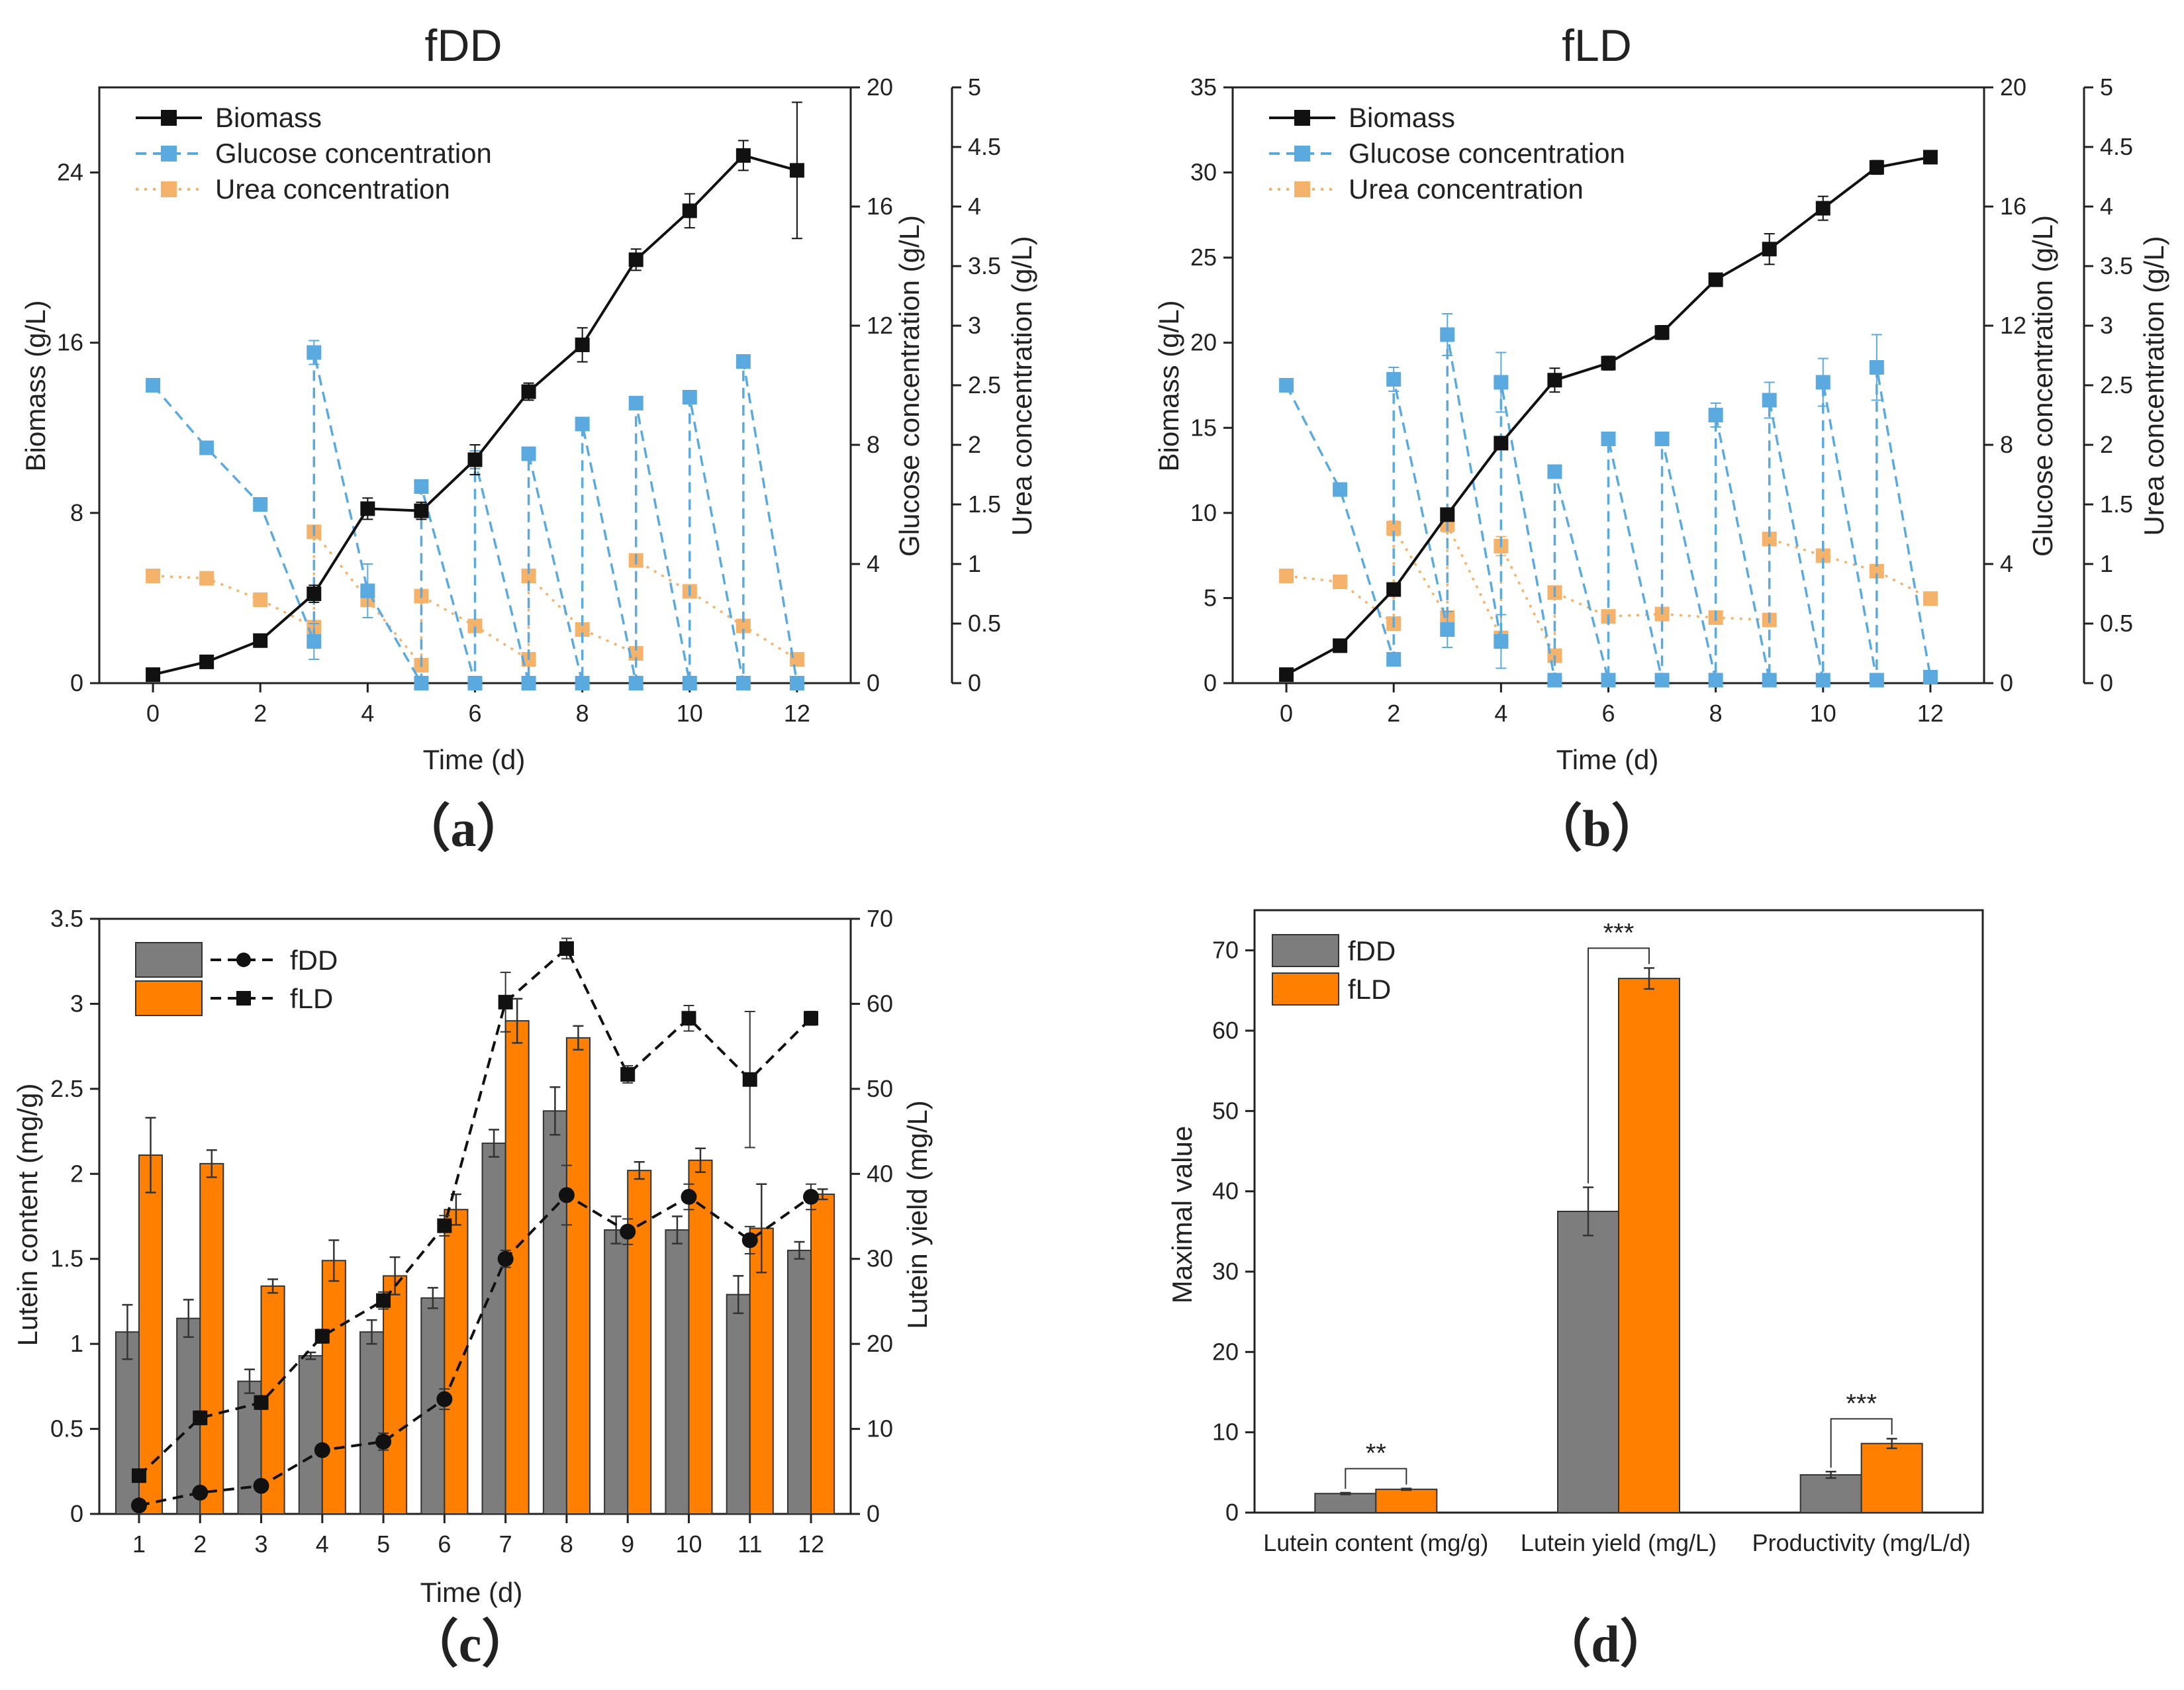  I want to click on series-line-glucose-concentration, so click(1608, 507).